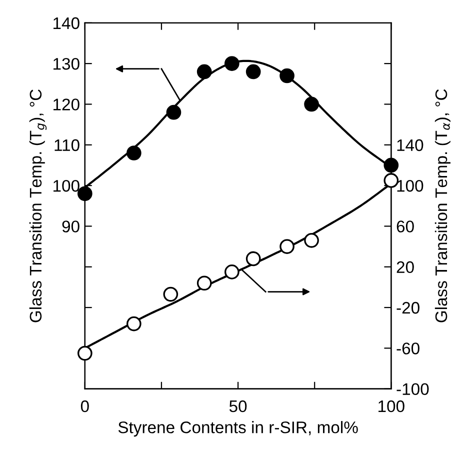 The height and width of the screenshot is (449, 464). Describe the element at coordinates (408, 308) in the screenshot. I see `y2-tick-label: -20` at that location.